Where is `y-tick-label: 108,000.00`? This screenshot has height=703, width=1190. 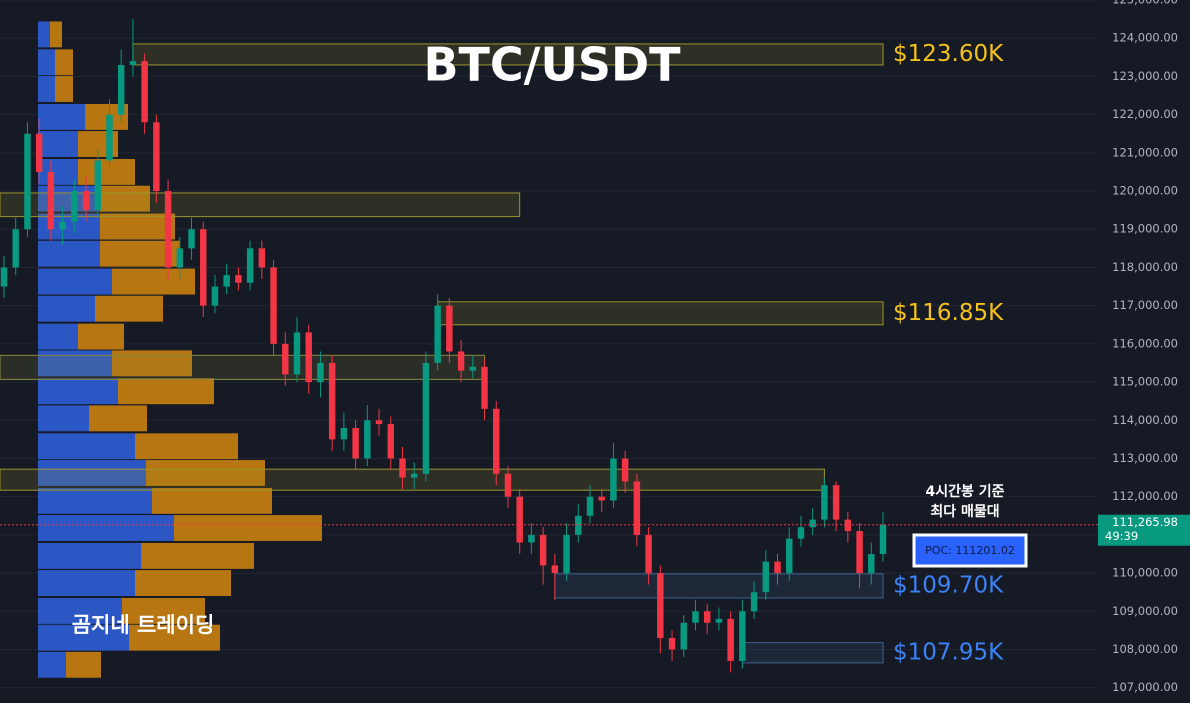 y-tick-label: 108,000.00 is located at coordinates (1145, 649).